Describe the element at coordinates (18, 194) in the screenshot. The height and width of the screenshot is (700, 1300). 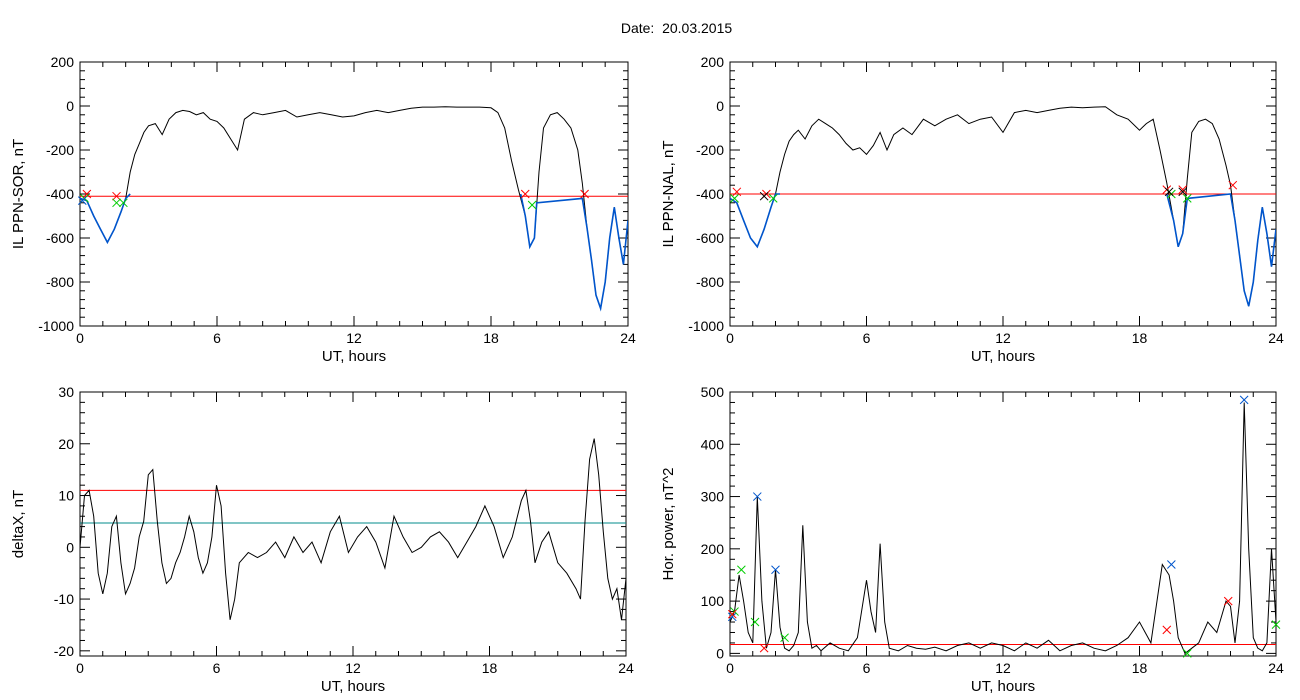
I see `y-axis-title: IL PPN-SOR, nT` at that location.